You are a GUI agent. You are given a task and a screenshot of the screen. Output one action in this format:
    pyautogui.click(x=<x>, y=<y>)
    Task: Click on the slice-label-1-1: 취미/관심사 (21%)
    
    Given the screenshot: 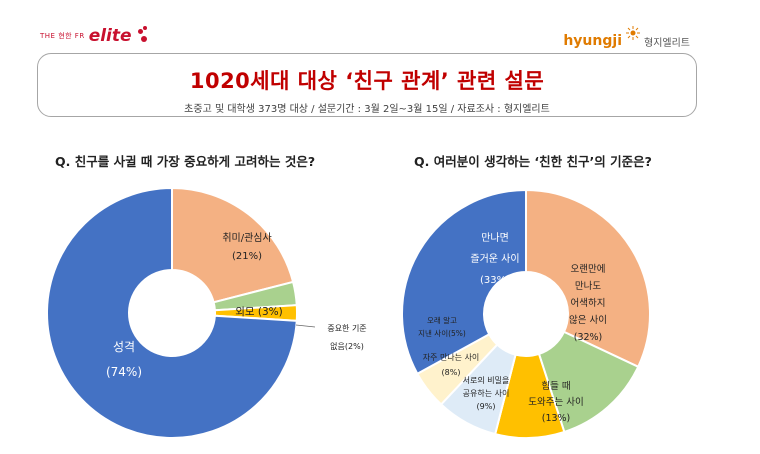 What is the action you would take?
    pyautogui.click(x=246, y=247)
    